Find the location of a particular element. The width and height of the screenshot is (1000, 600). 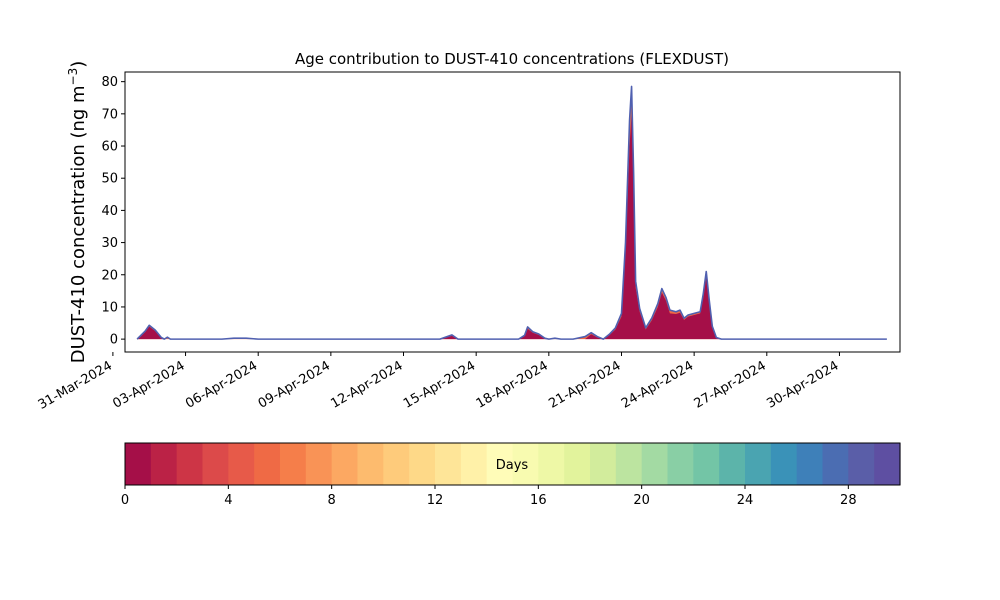

x-tick-label: 30-Apr-2024 is located at coordinates (802, 384).